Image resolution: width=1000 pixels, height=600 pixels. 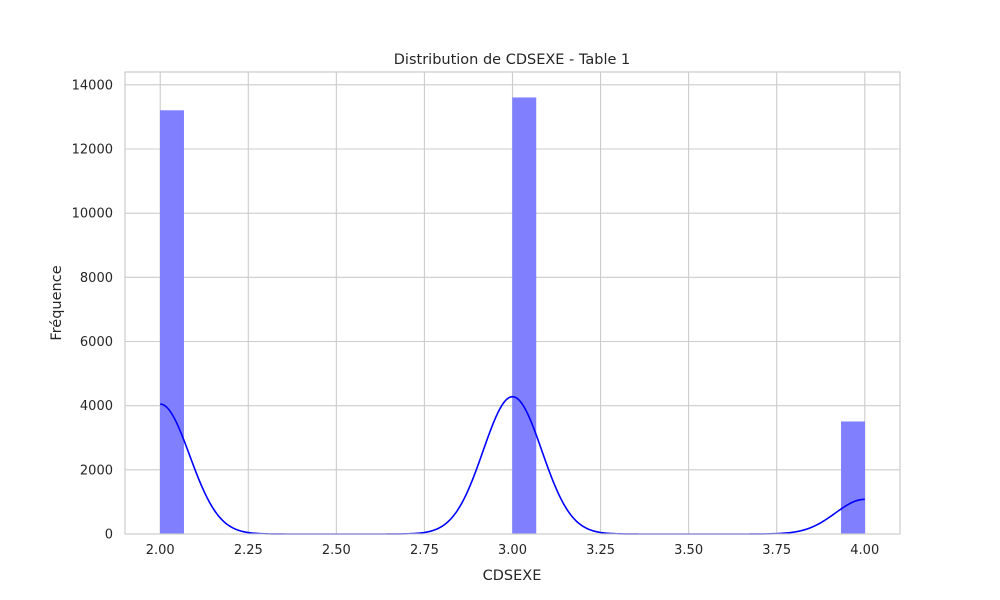 What do you see at coordinates (512, 576) in the screenshot?
I see `x-axis-label: CDSEXE` at bounding box center [512, 576].